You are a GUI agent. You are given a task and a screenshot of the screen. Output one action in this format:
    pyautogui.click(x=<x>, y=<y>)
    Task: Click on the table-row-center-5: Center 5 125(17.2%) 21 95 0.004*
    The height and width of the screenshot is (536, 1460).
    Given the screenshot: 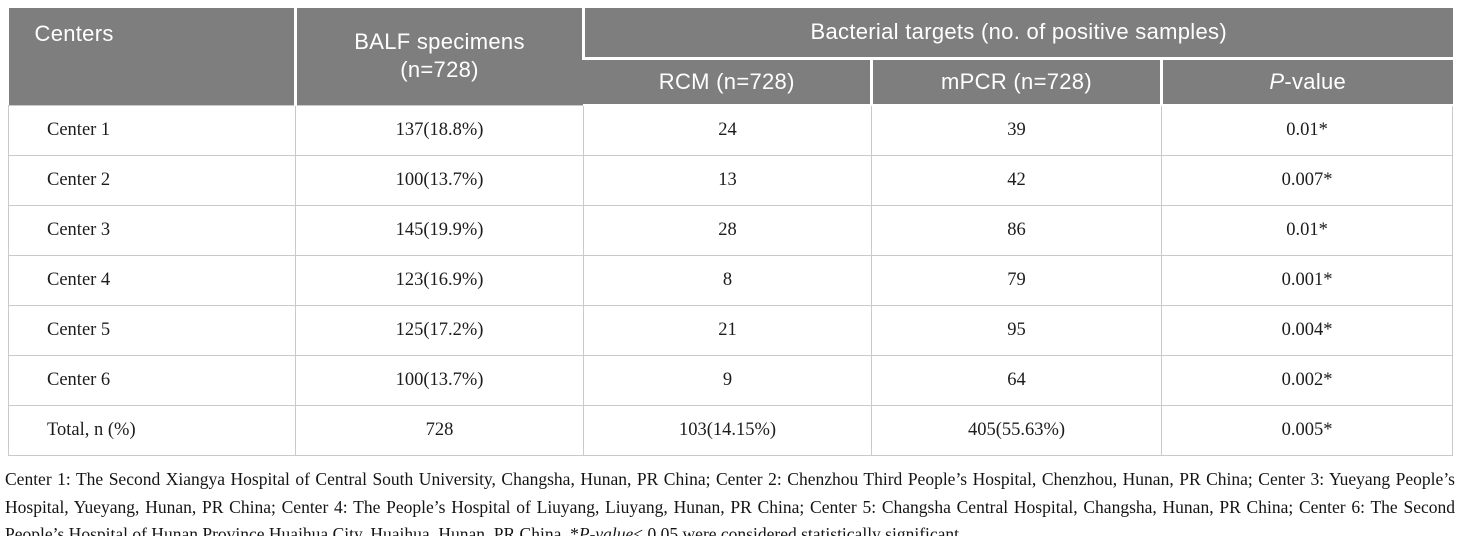 What is the action you would take?
    pyautogui.click(x=731, y=330)
    